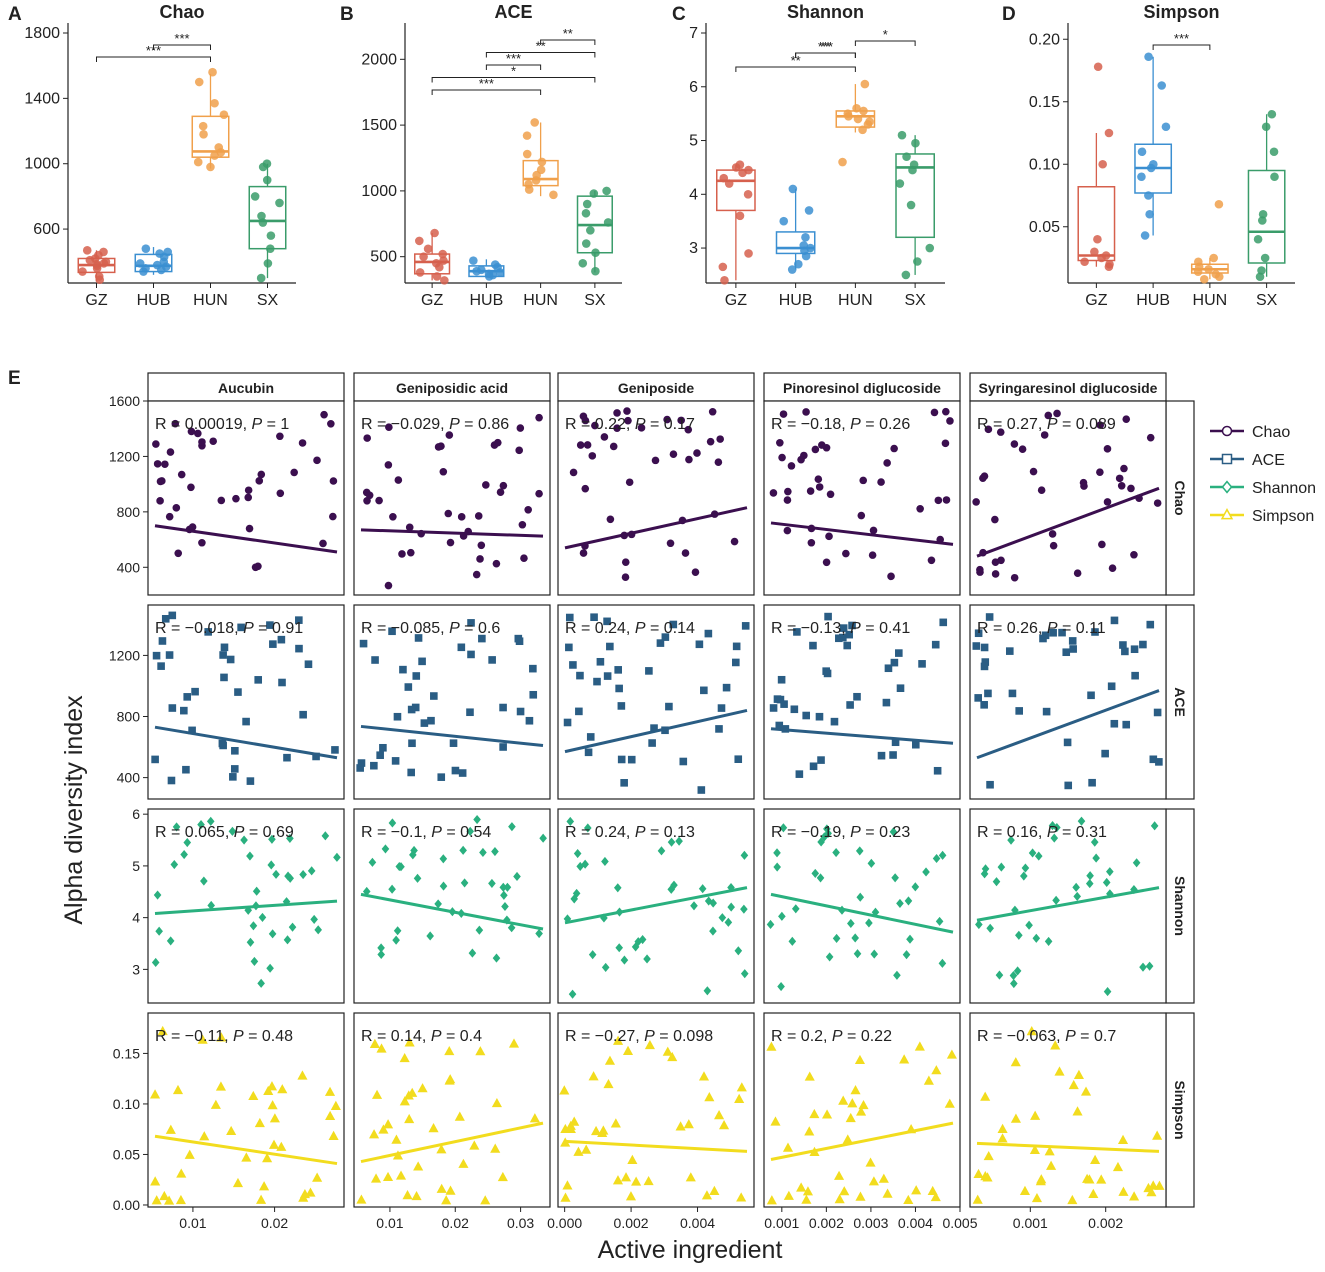 Image resolution: width=1325 pixels, height=1272 pixels. What do you see at coordinates (1268, 460) in the screenshot?
I see `legend-label: ACE` at bounding box center [1268, 460].